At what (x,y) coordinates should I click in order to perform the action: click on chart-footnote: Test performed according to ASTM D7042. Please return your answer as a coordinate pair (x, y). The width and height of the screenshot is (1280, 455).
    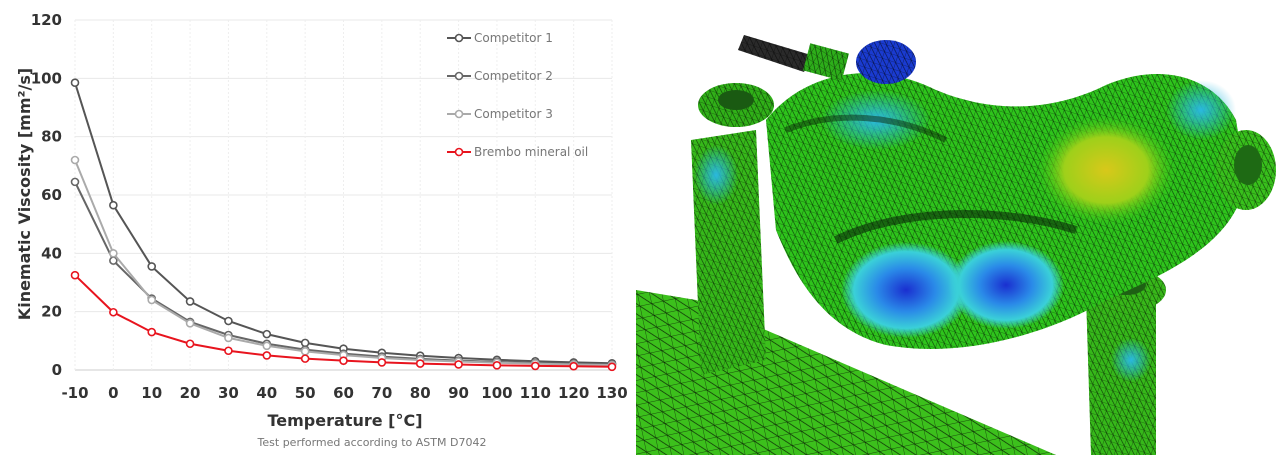
    Looking at the image, I should click on (372, 442).